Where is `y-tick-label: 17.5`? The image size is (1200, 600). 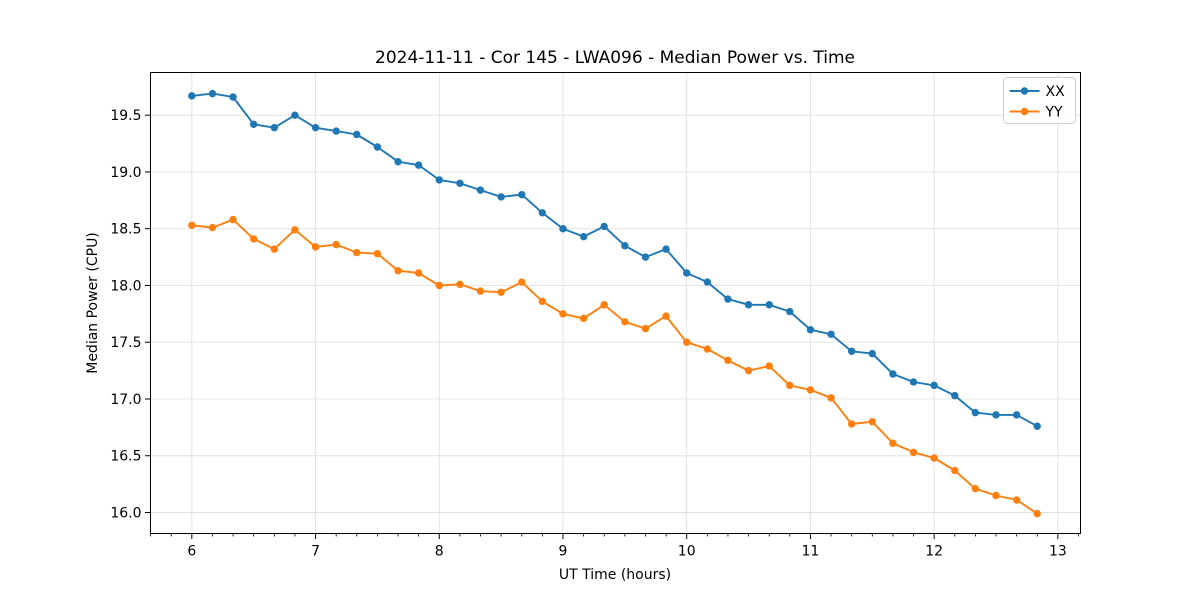
y-tick-label: 17.5 is located at coordinates (125, 343).